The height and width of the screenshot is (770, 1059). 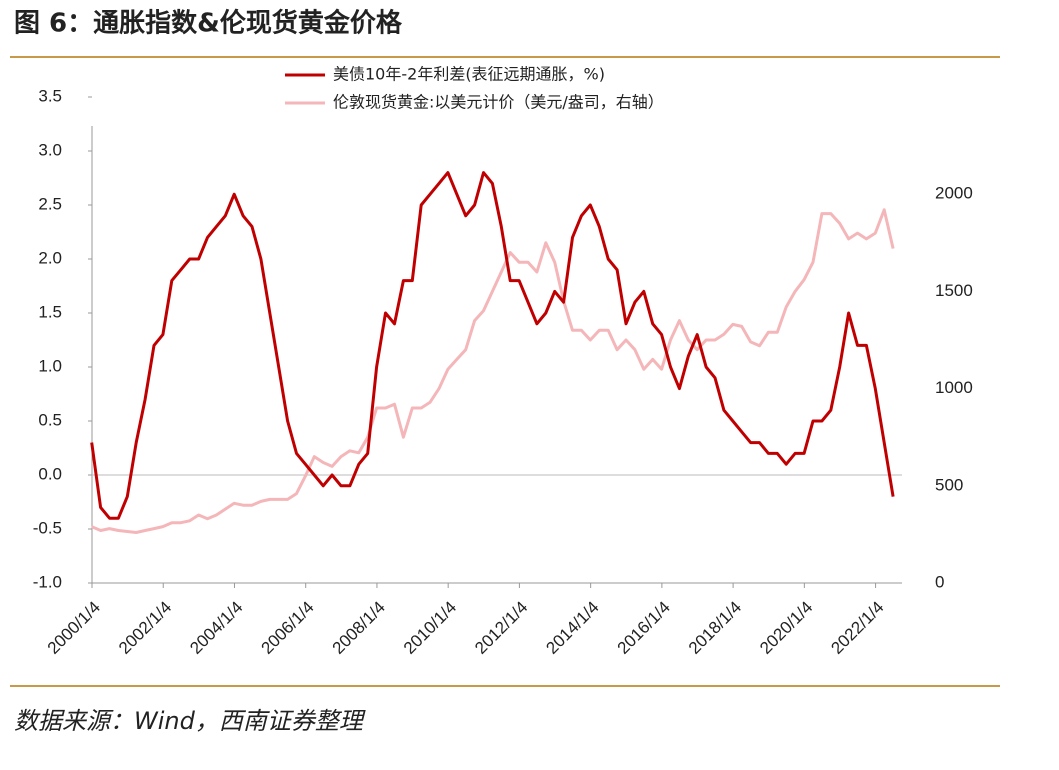 I want to click on y2-tick-label: 1000, so click(x=954, y=387).